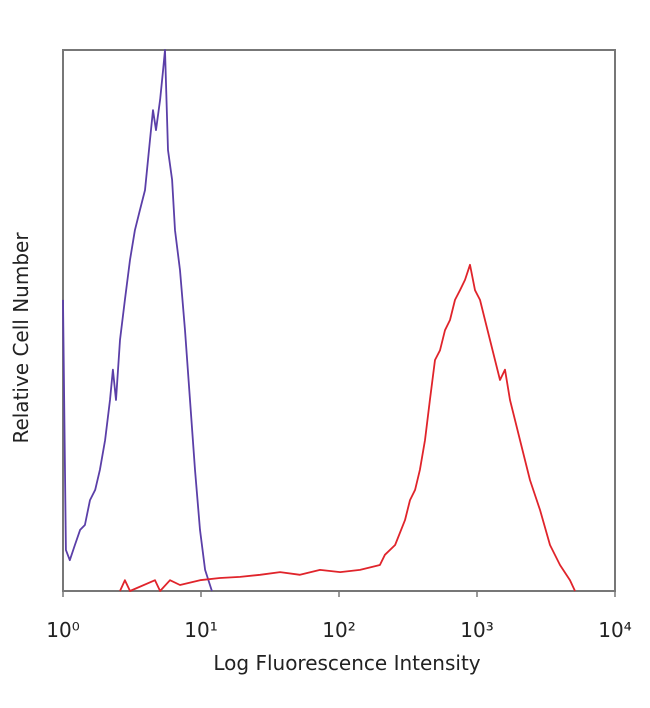 The width and height of the screenshot is (650, 708). I want to click on x-tick-label: 10⁰, so click(62, 630).